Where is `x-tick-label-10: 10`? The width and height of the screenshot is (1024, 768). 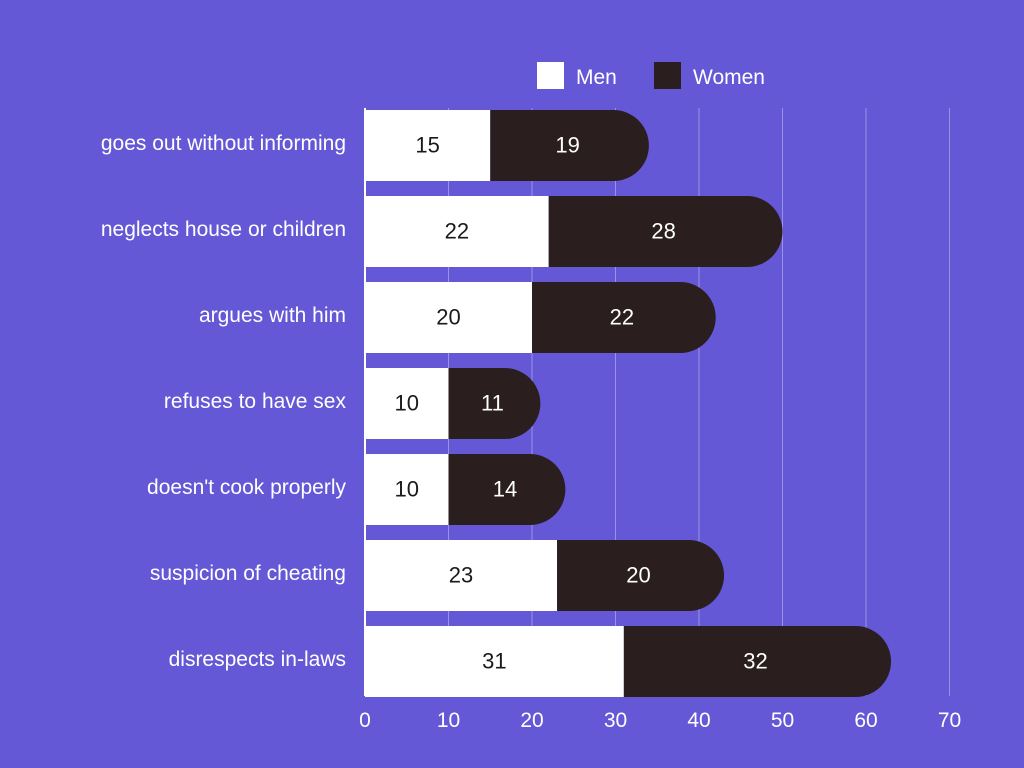
x-tick-label-10: 10 is located at coordinates (448, 720).